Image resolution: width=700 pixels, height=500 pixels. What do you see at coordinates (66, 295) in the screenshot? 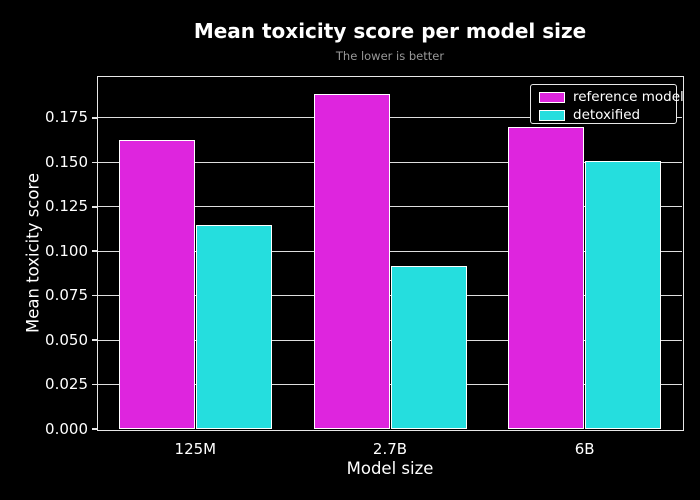
I see `y-tick-label: 0.075` at bounding box center [66, 295].